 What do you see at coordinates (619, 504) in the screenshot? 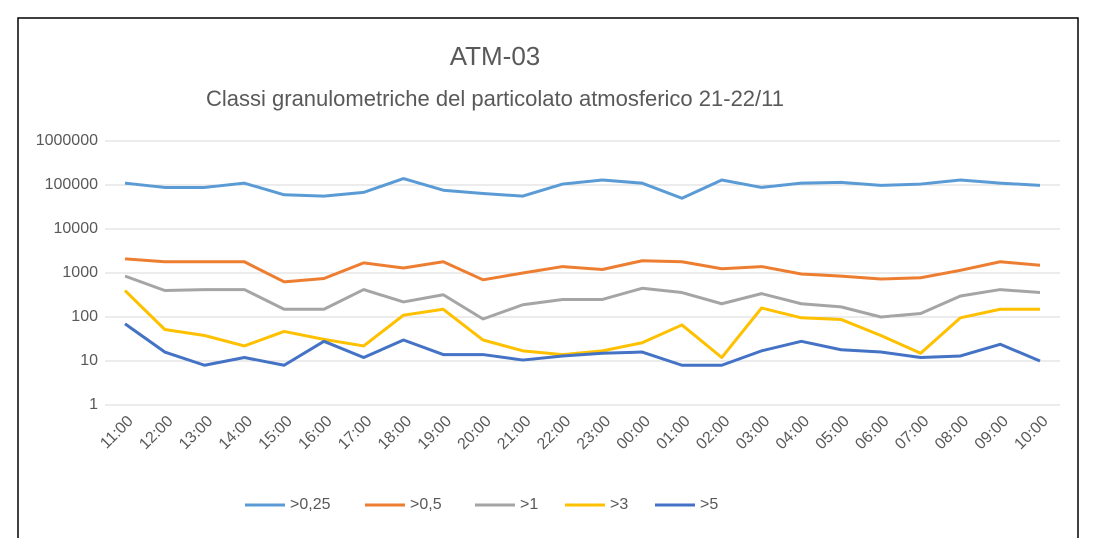
I see `legend-label: >3` at bounding box center [619, 504].